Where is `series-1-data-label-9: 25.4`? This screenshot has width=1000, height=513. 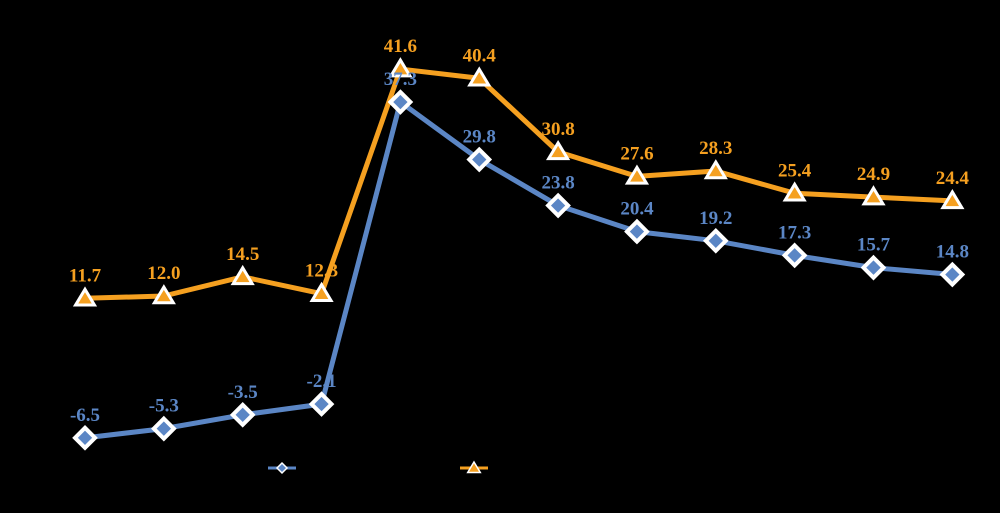 series-1-data-label-9: 25.4 is located at coordinates (795, 170).